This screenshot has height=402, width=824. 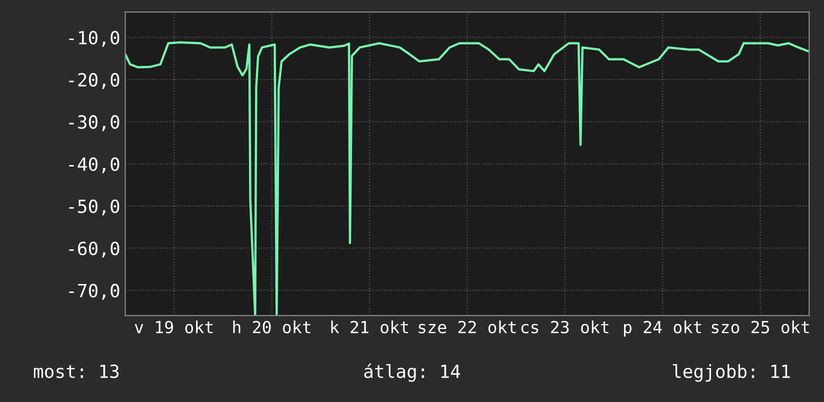 What do you see at coordinates (663, 328) in the screenshot?
I see `x-tick-label: p 24 okt` at bounding box center [663, 328].